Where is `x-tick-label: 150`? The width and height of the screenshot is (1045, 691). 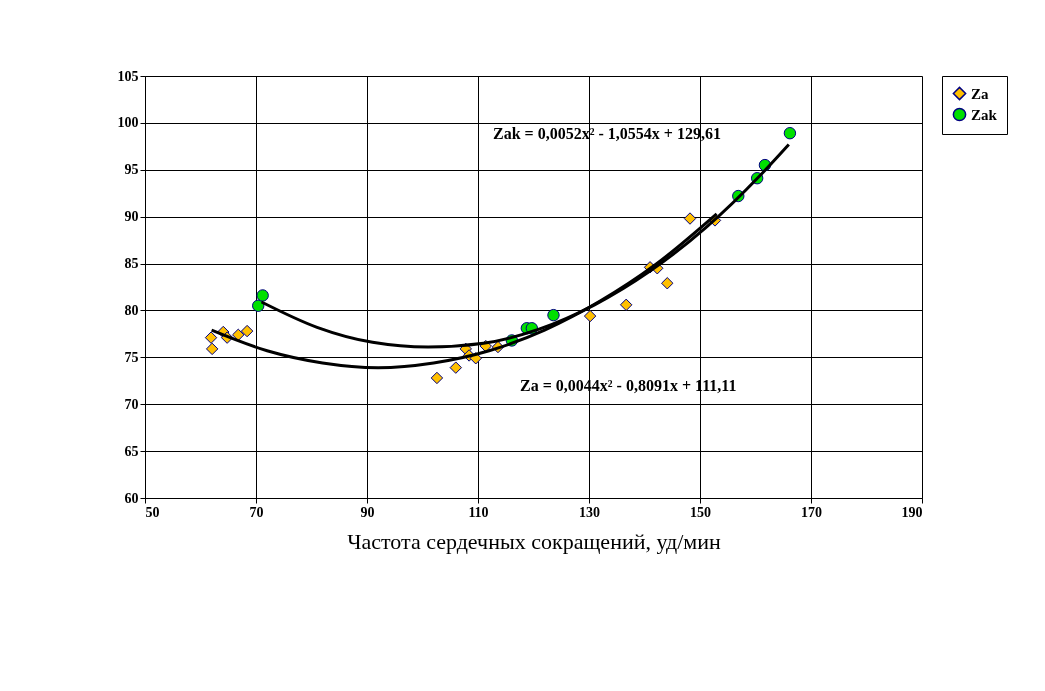
x-tick-label: 150 is located at coordinates (700, 512).